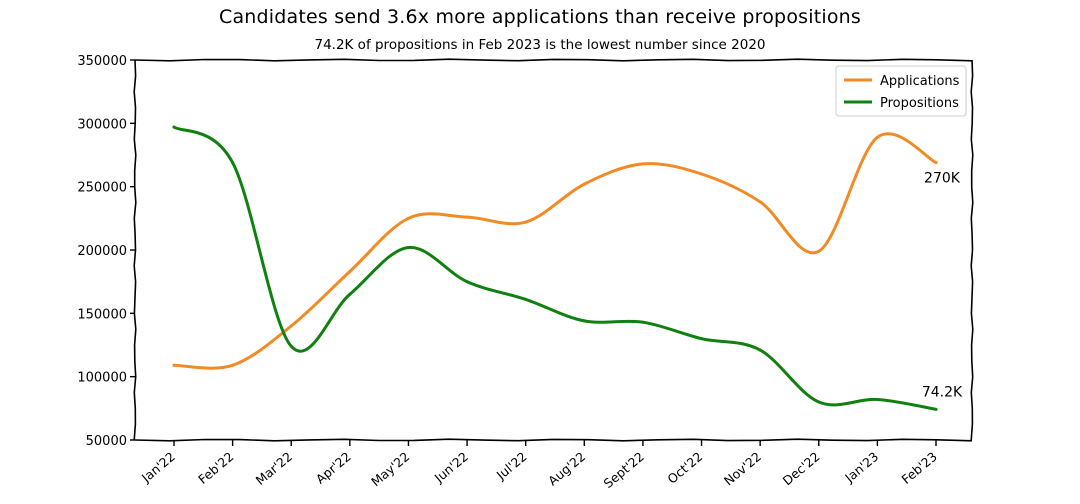  I want to click on legend-label-applications: Applications, so click(920, 81).